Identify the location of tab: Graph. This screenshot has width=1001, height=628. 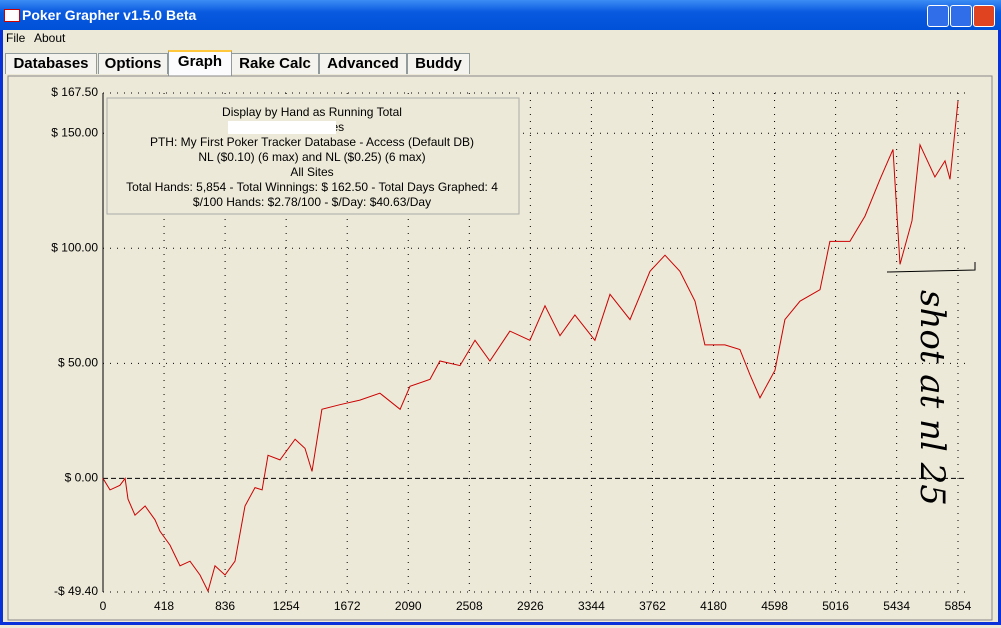
(200, 63).